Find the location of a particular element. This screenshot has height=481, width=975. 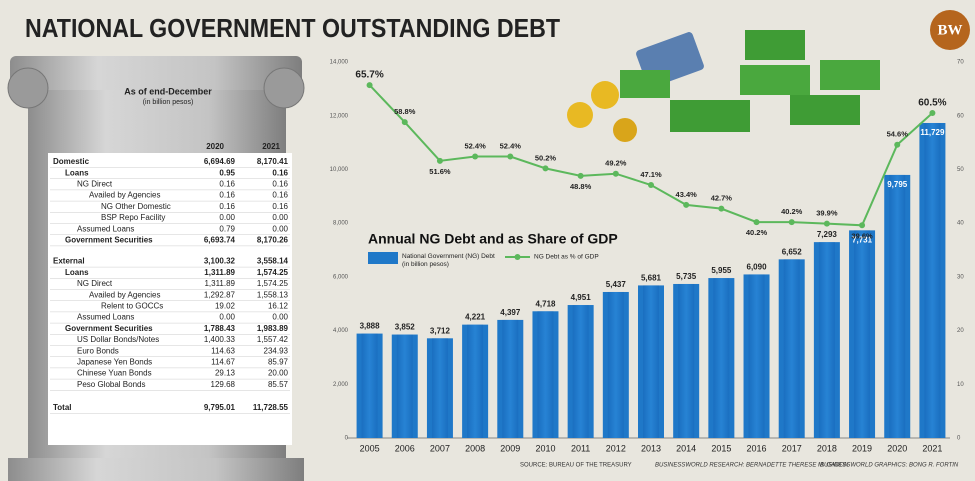

row-label: Peso Global Bonds is located at coordinates (111, 384).